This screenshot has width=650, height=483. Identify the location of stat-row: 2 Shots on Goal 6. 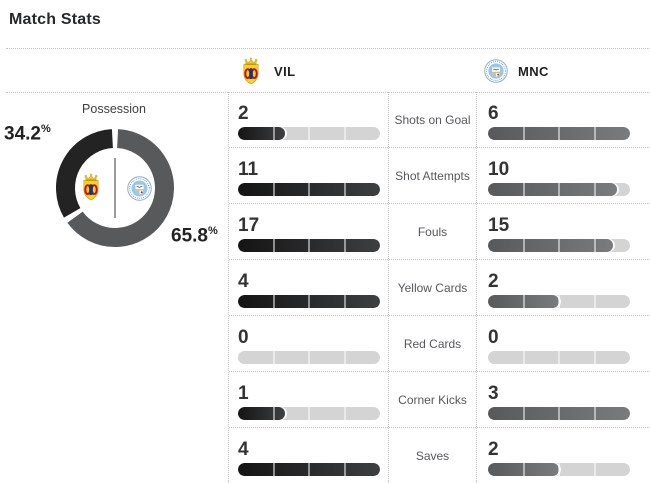
(439, 120).